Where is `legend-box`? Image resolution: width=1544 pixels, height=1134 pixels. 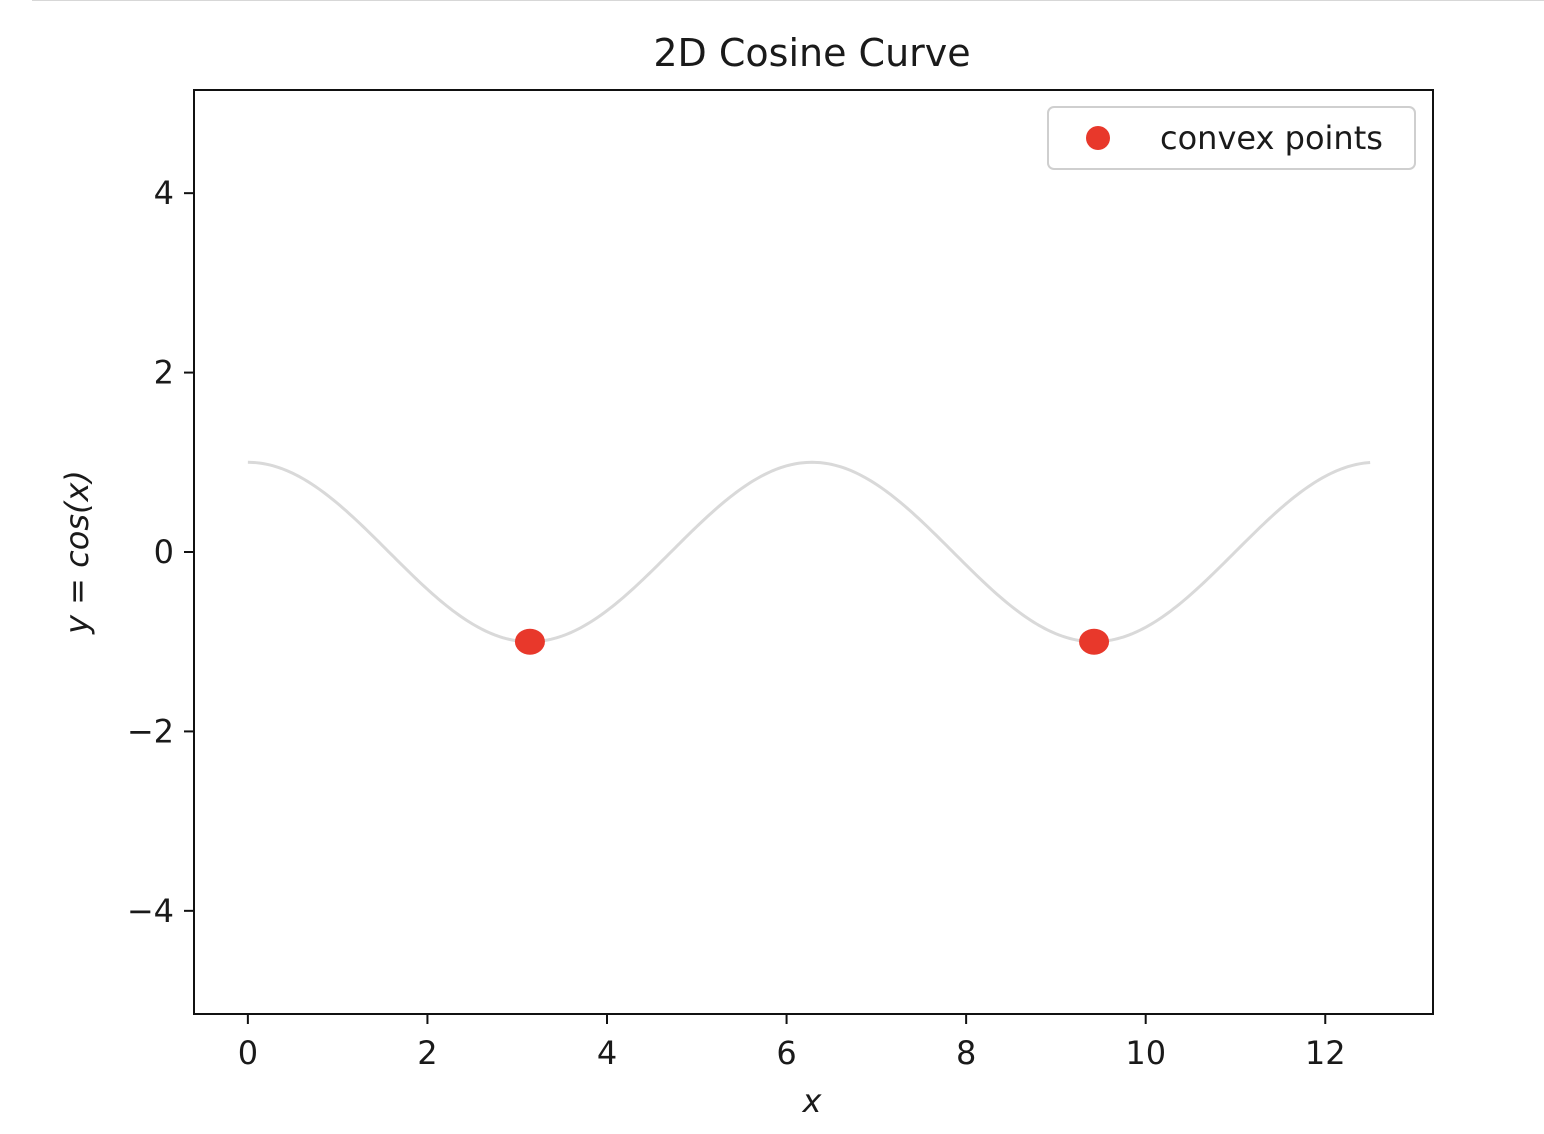
legend-box is located at coordinates (1231, 138).